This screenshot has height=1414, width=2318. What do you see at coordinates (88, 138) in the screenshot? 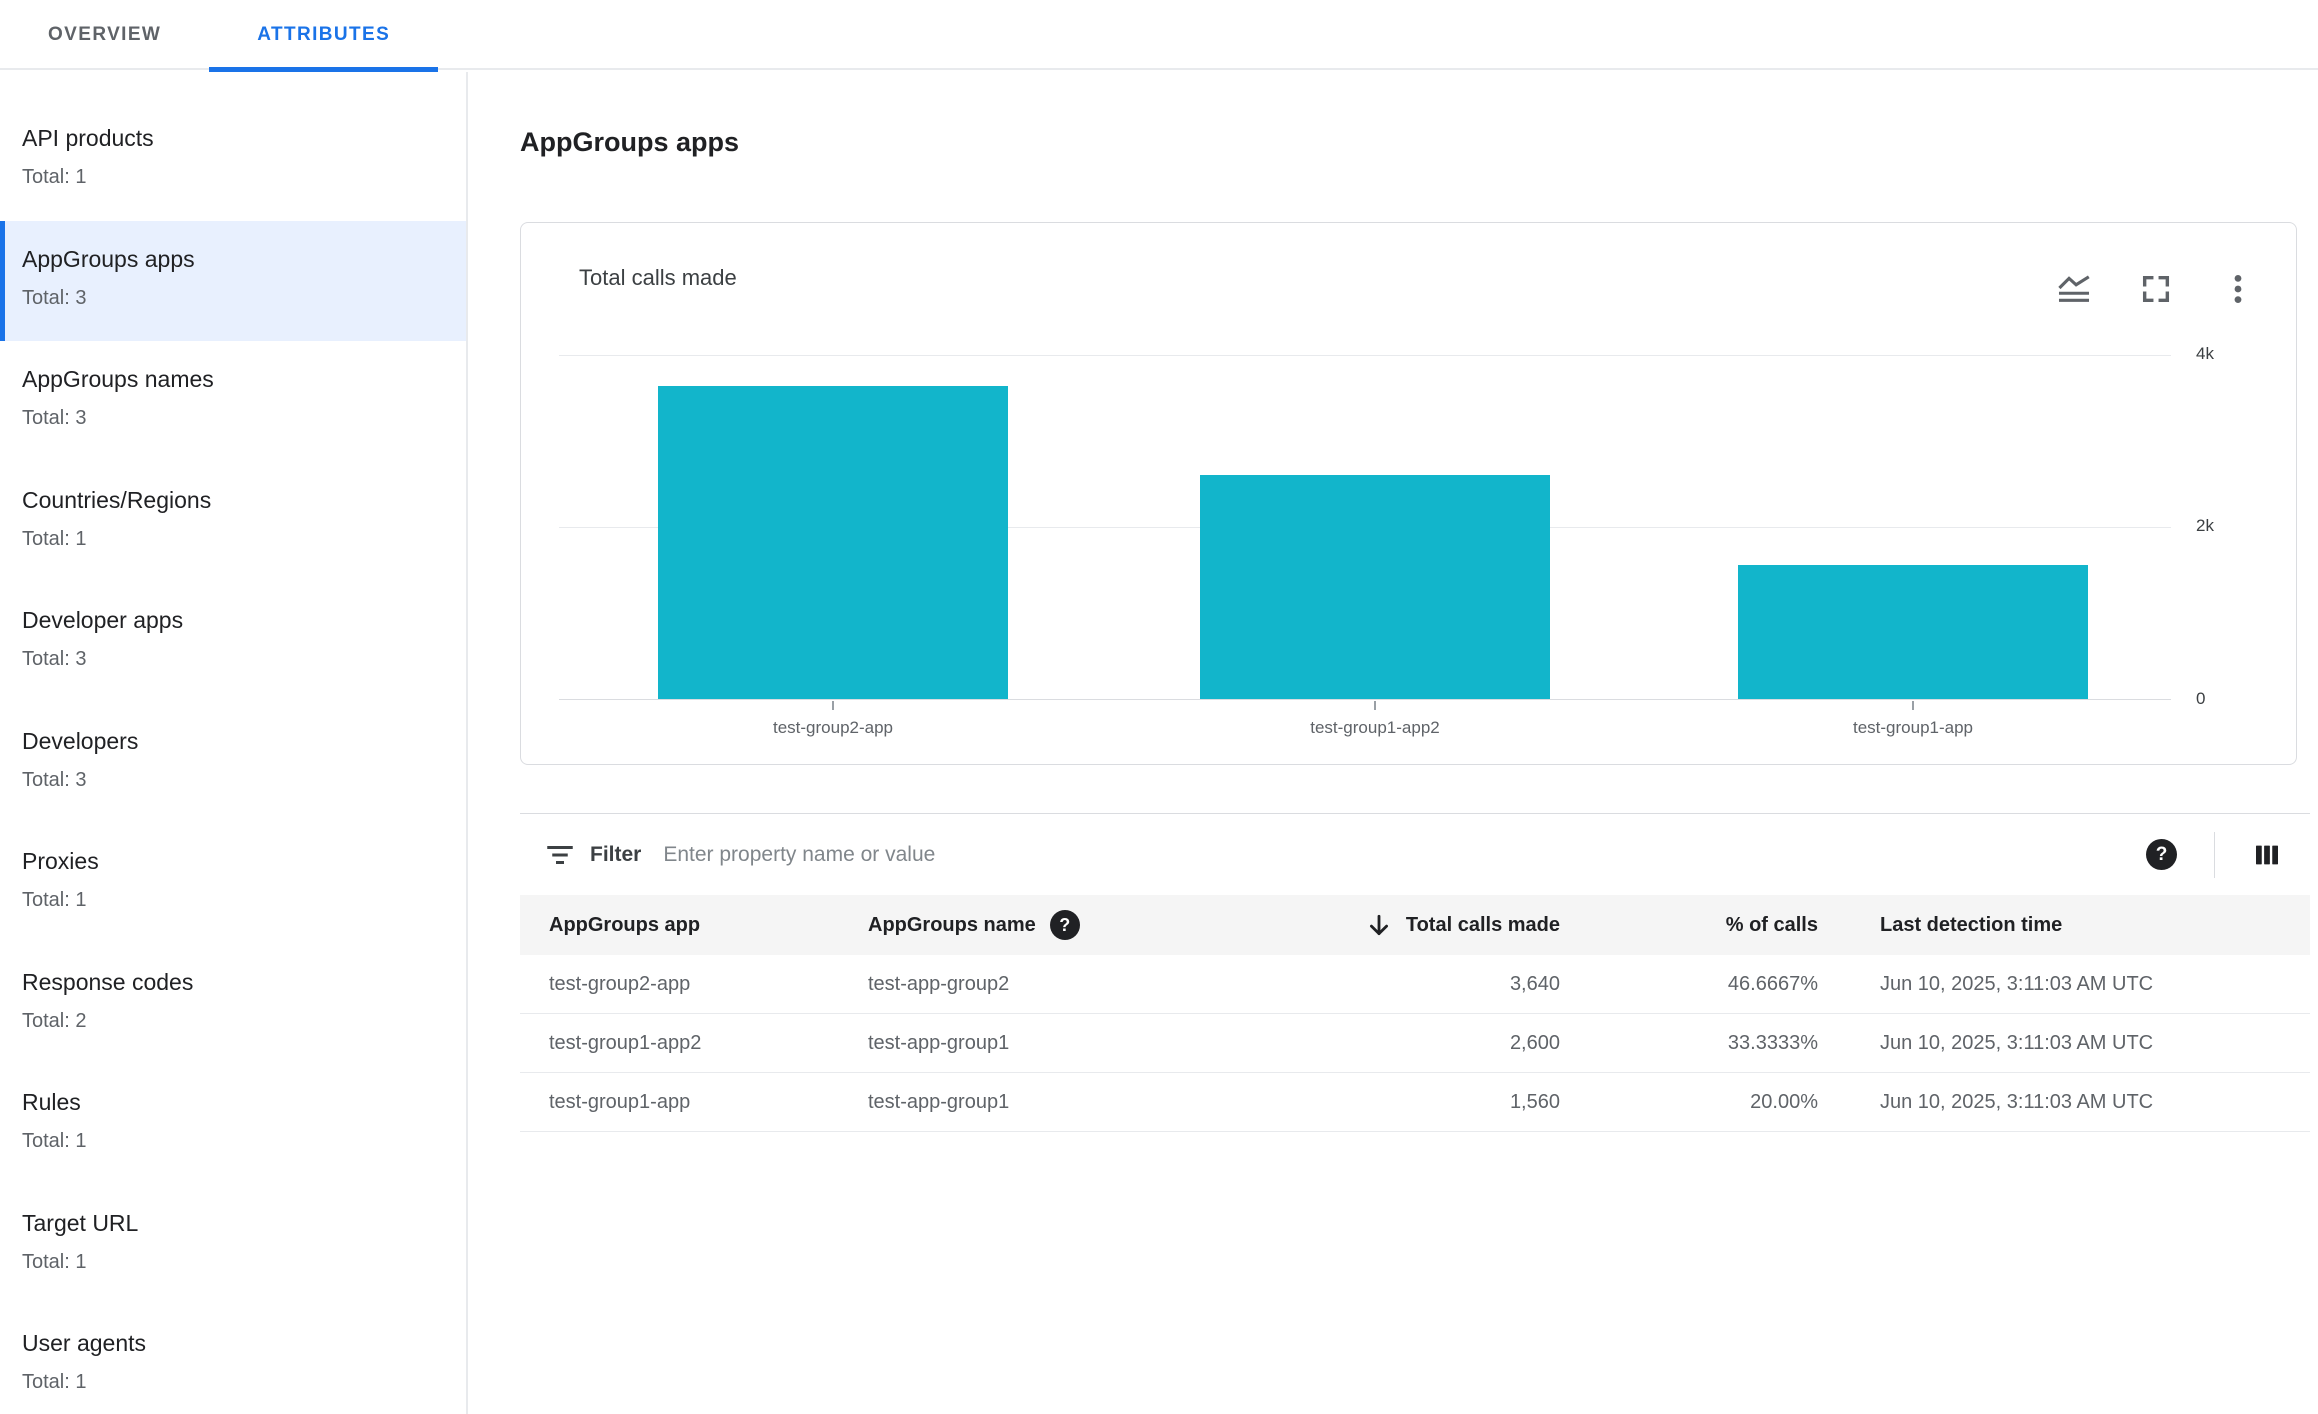
I see `sidebar-item-label: API products` at bounding box center [88, 138].